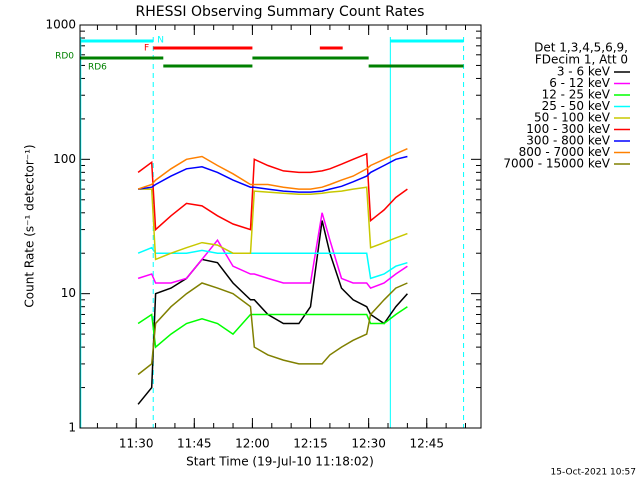 The image size is (640, 480). What do you see at coordinates (30, 225) in the screenshot?
I see `y-axis-label: Count Rate (s⁻¹ detector⁻¹)` at bounding box center [30, 225].